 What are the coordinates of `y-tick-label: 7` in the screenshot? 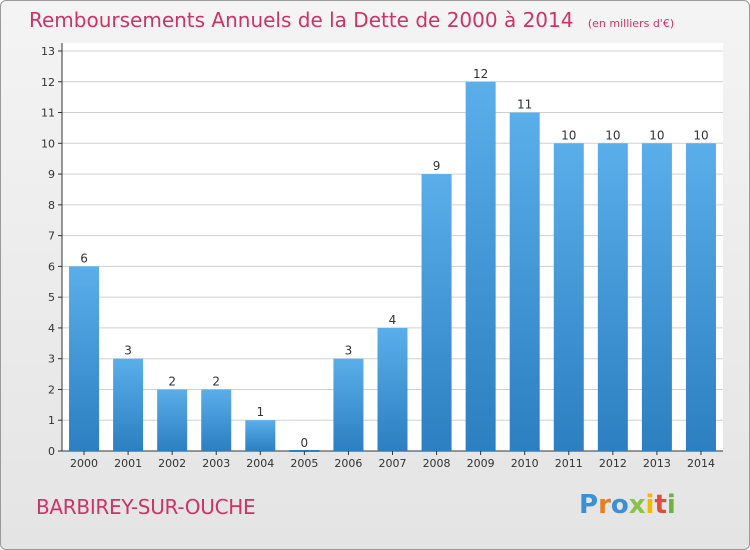 It's located at (51, 236).